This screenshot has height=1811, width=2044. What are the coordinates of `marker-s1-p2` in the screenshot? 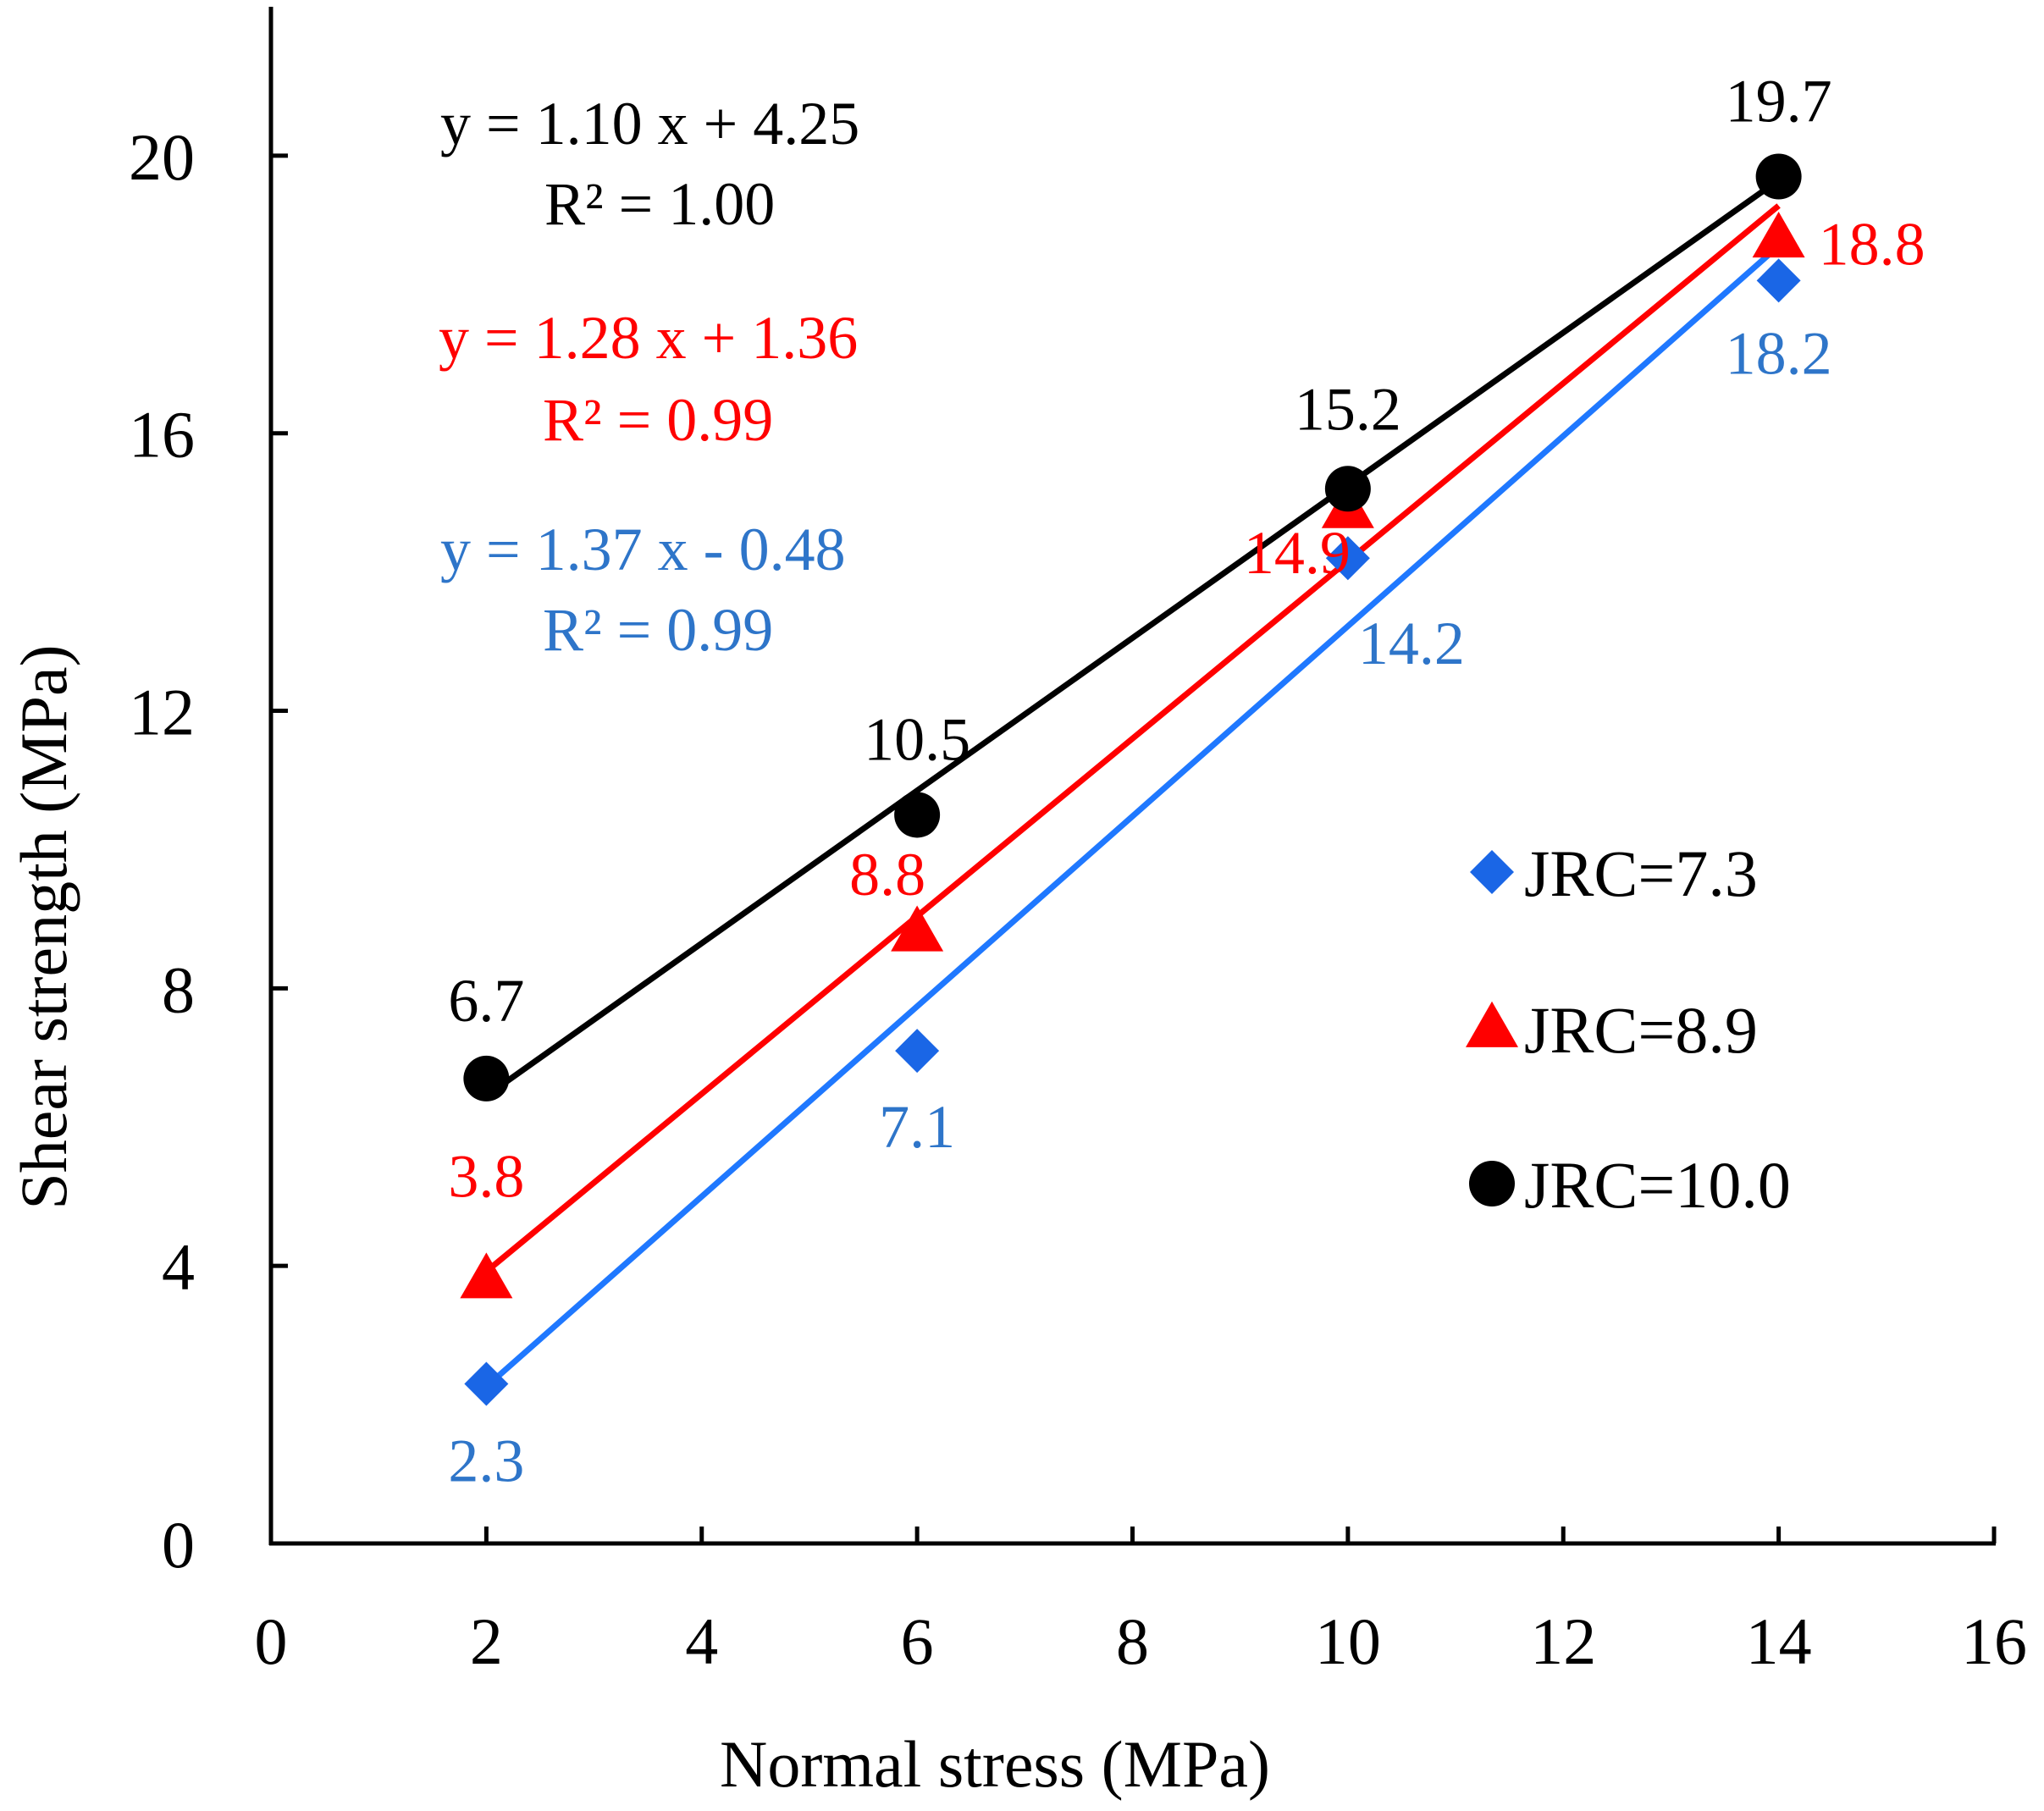 It's located at (917, 1051).